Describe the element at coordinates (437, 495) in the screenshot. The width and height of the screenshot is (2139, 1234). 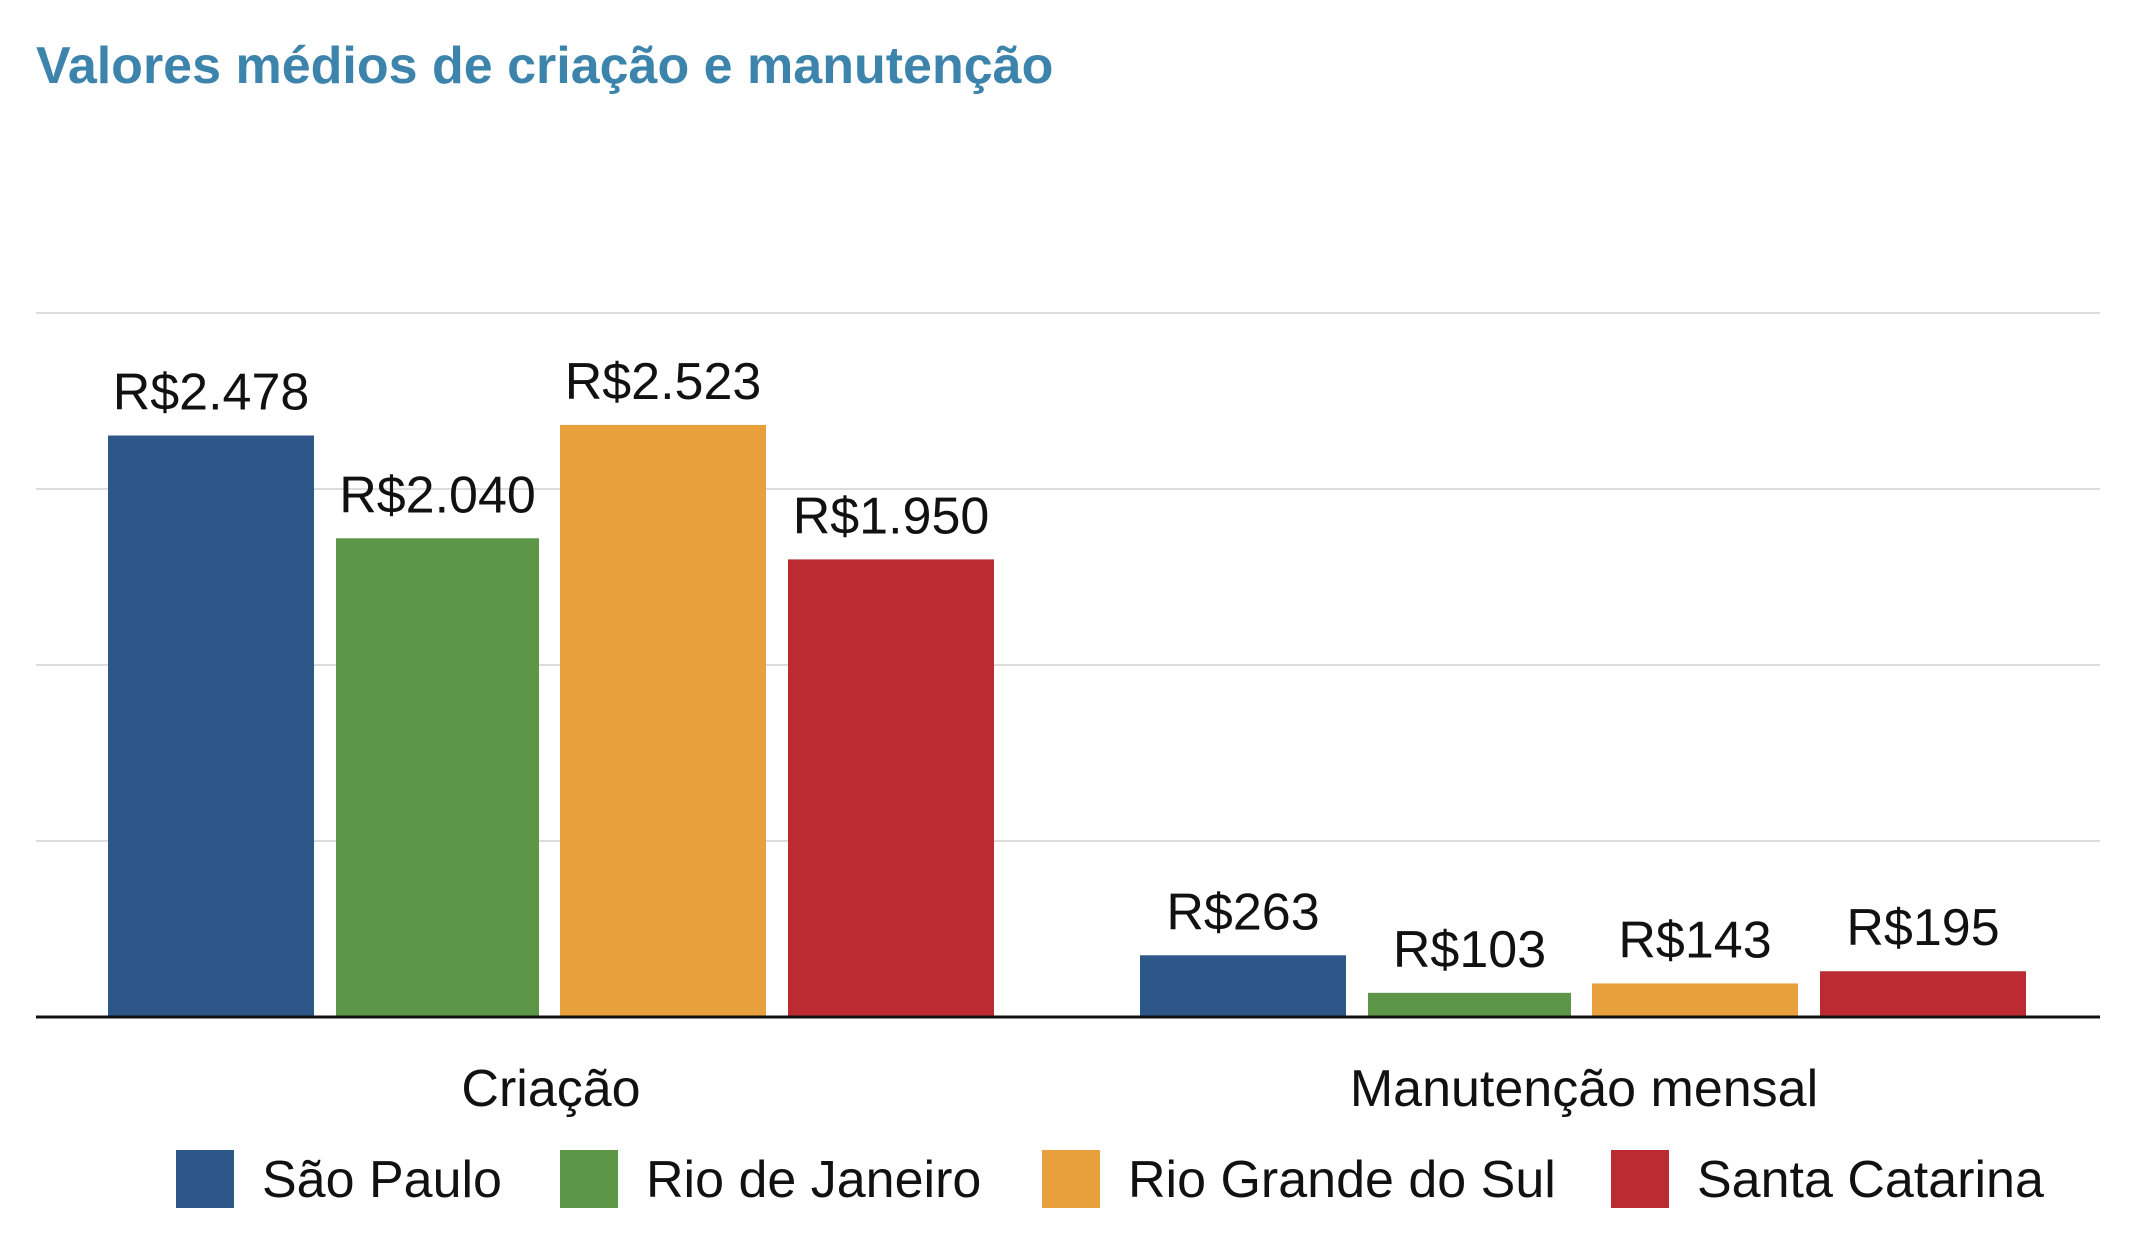
I see `value-label-1-0: R$2.040` at that location.